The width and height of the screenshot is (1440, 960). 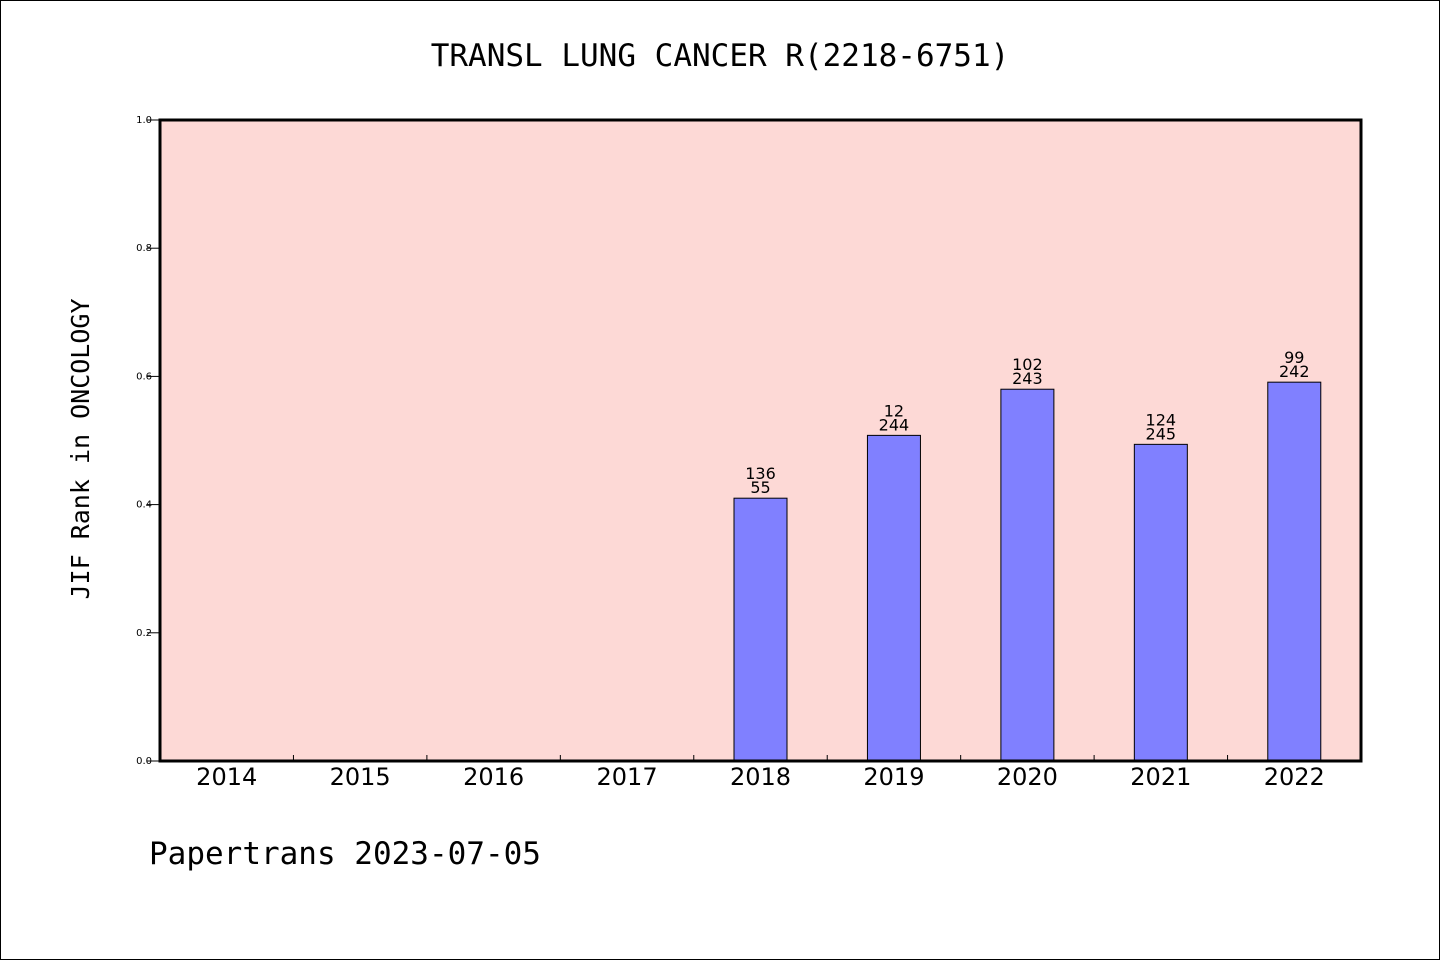 What do you see at coordinates (760, 473) in the screenshot?
I see `bar-label-rank-2018: 136` at bounding box center [760, 473].